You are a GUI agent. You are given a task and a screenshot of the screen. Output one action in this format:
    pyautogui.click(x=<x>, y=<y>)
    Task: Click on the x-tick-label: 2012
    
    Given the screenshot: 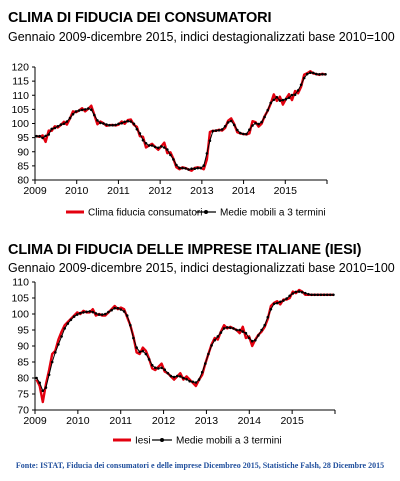 What is the action you would take?
    pyautogui.click(x=164, y=421)
    